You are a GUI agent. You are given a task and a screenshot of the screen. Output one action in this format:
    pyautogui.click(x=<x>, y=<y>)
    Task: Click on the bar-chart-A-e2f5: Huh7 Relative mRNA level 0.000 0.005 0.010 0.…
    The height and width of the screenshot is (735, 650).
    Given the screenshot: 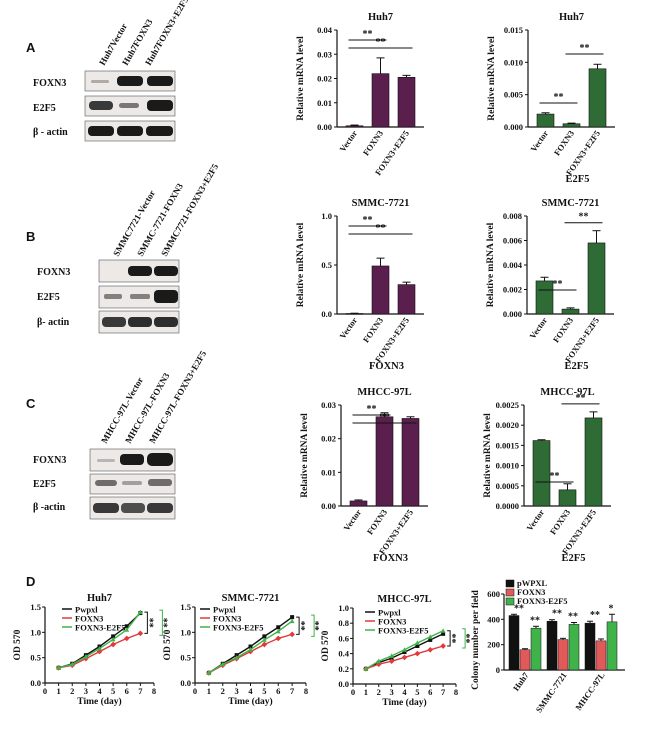 What is the action you would take?
    pyautogui.click(x=551, y=98)
    